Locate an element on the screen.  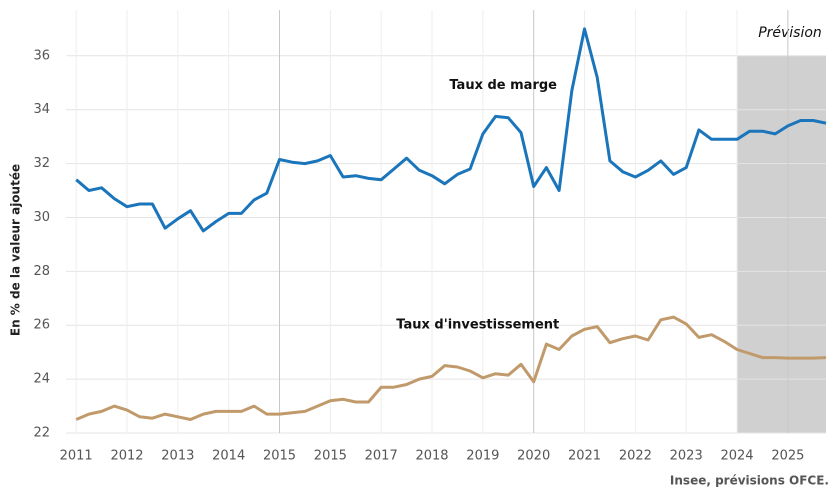
y-tick-label: 28 is located at coordinates (41, 271).